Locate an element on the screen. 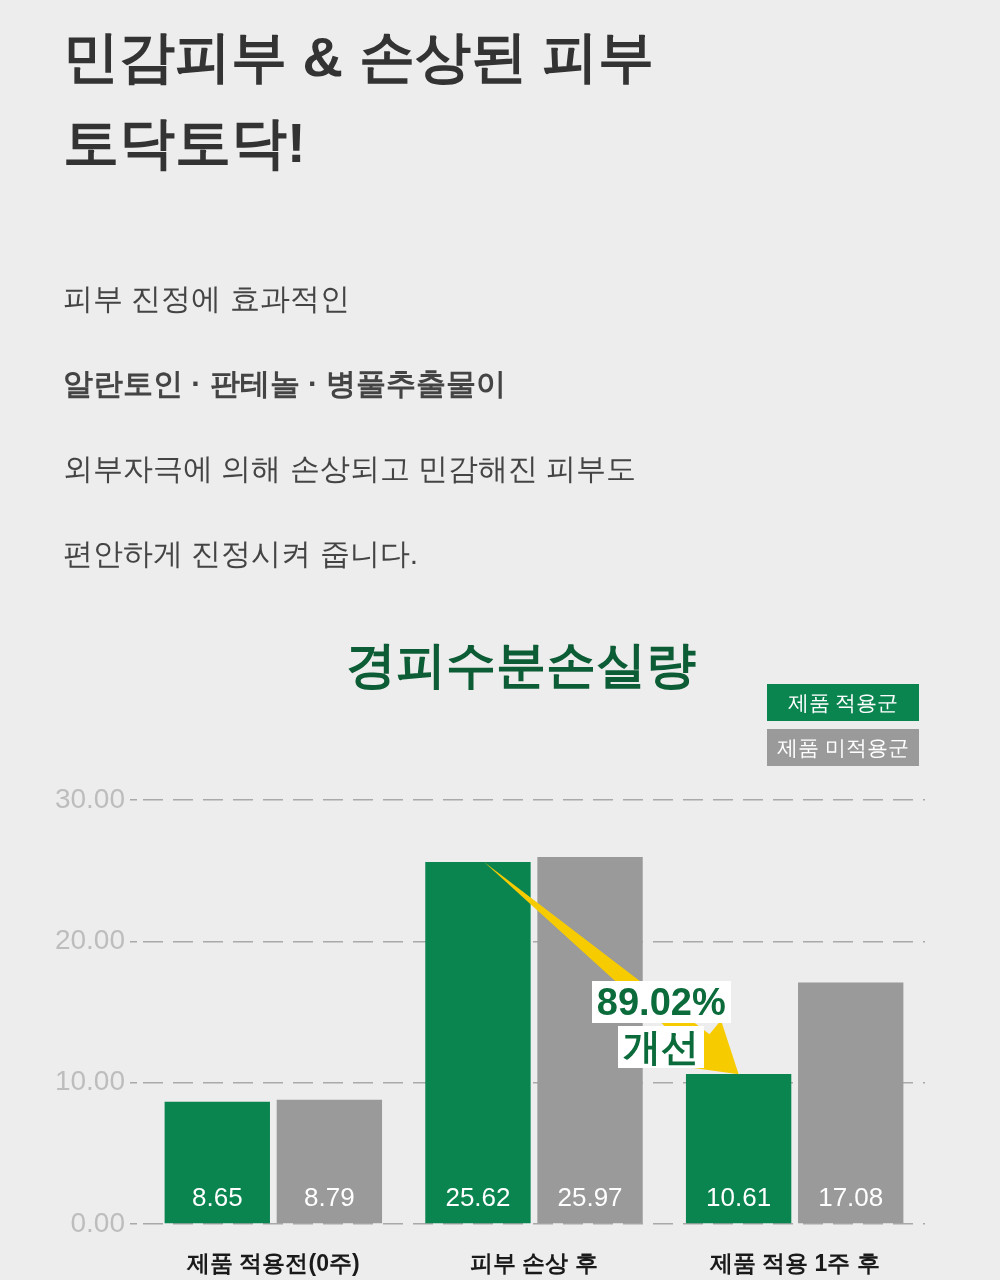  x-tick-label: 제품 적용전(0주) is located at coordinates (273, 1263).